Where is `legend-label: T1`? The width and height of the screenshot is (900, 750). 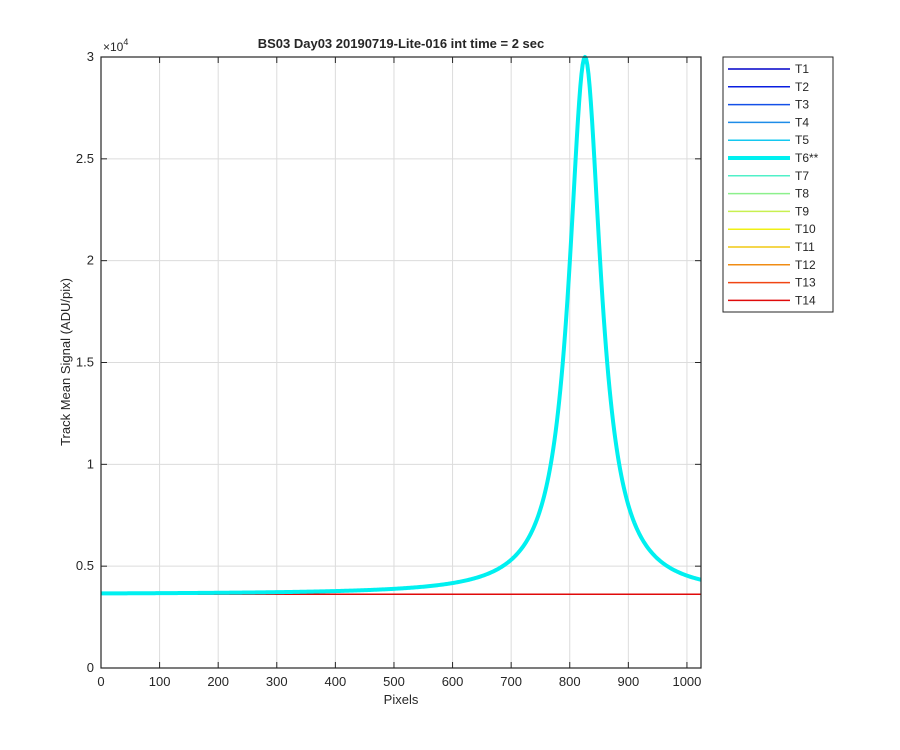
legend-label: T1 is located at coordinates (802, 69).